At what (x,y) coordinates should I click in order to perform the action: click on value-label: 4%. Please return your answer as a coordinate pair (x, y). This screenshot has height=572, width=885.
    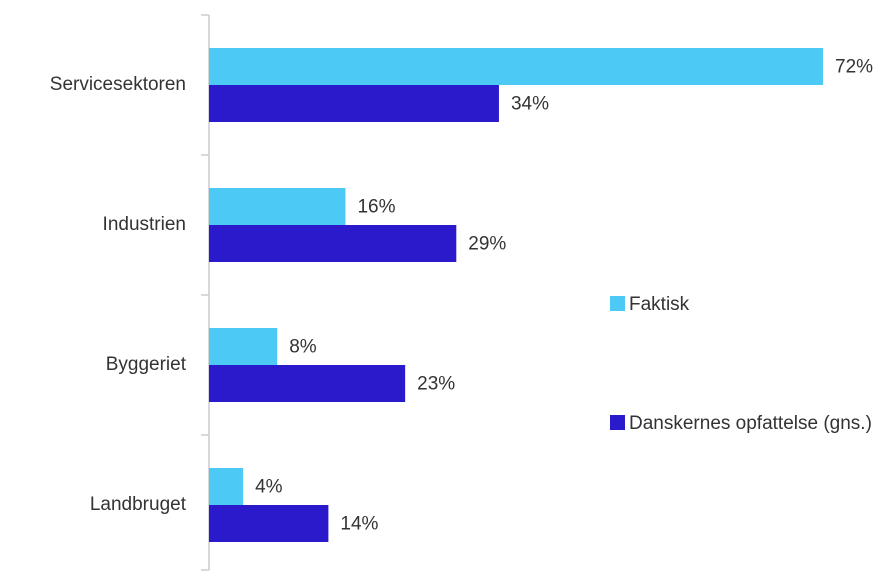
    Looking at the image, I should click on (269, 487).